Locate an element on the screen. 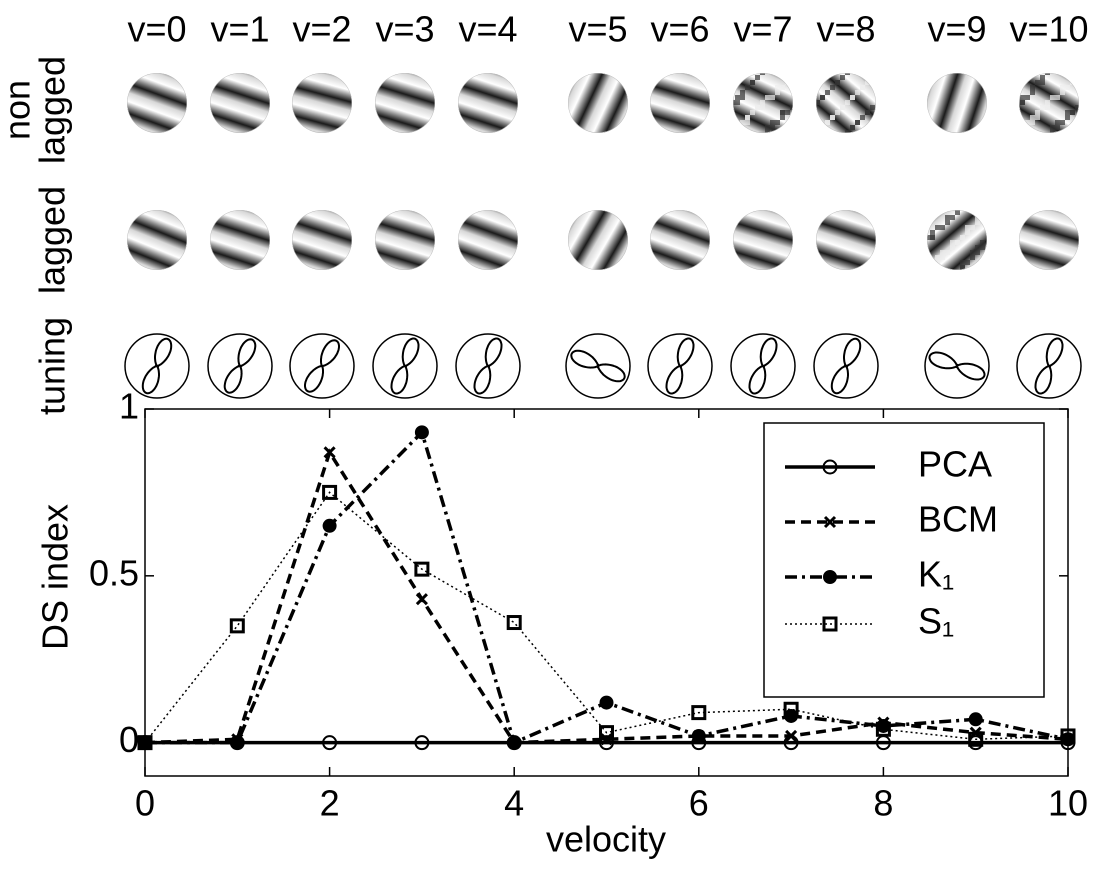 Image resolution: width=1104 pixels, height=869 pixels. x-axis-label: velocity is located at coordinates (606, 839).